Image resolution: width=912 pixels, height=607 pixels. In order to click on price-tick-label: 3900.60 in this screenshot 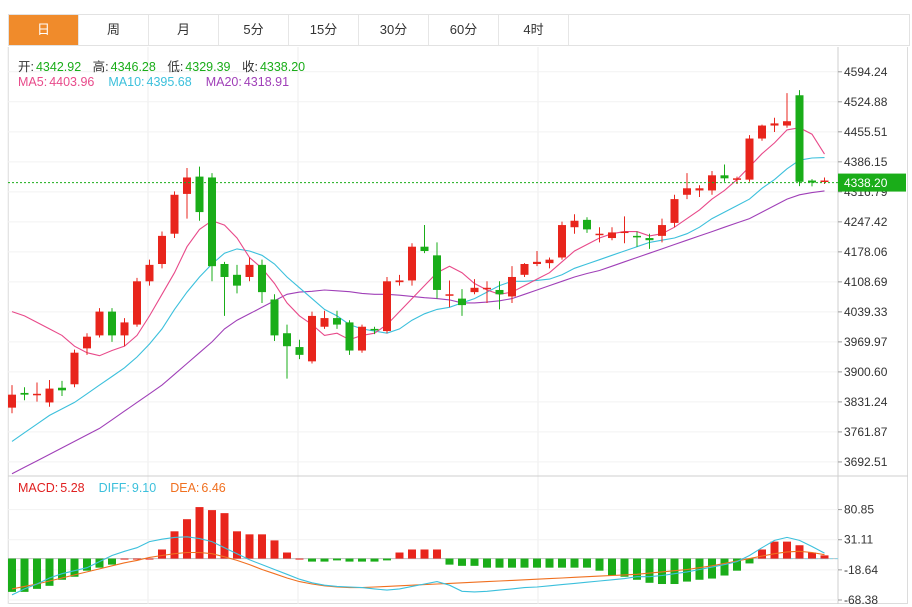, I will do `click(866, 372)`.